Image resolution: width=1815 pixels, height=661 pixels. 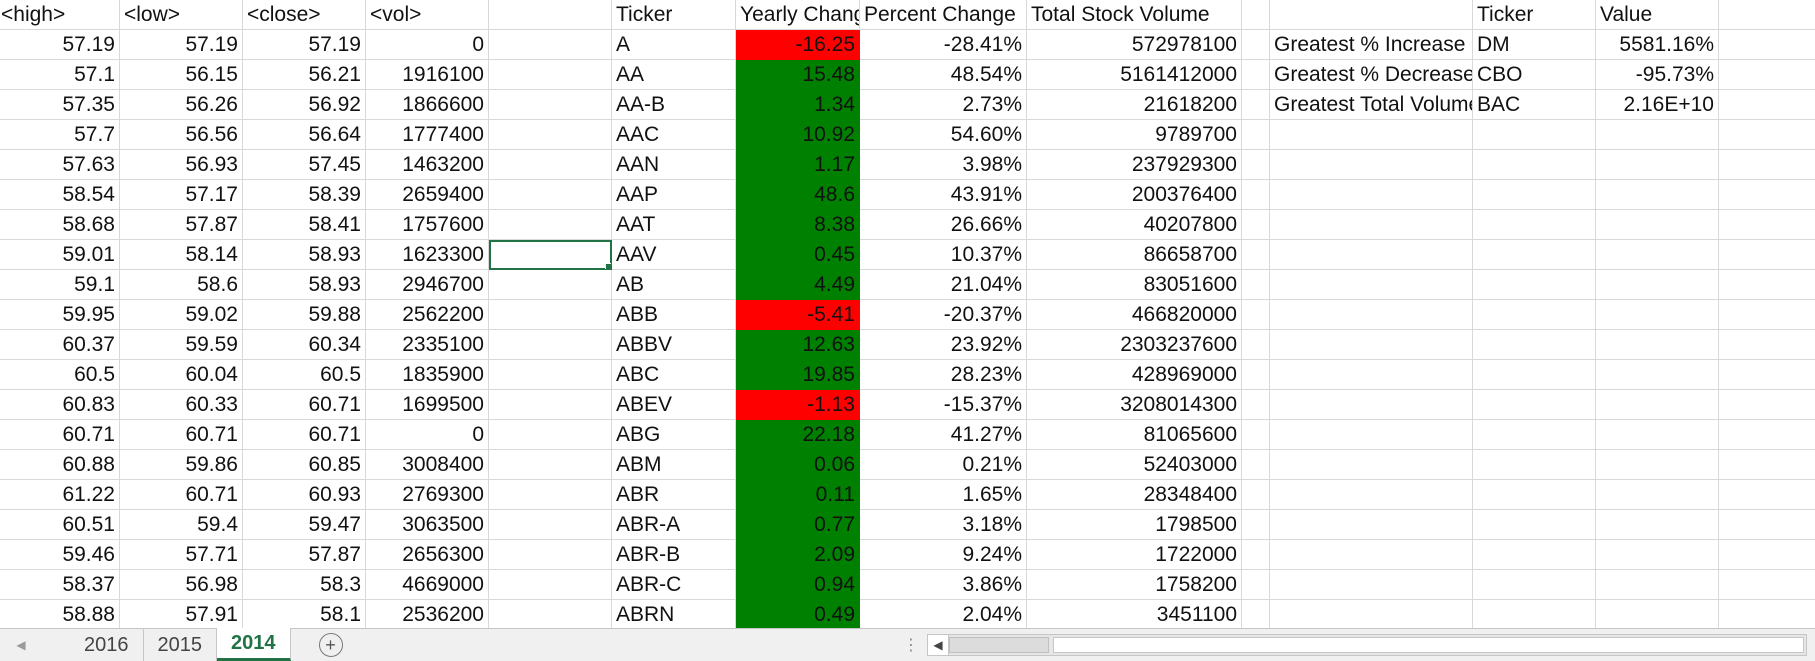 I want to click on cell-high: 59.1, so click(x=60, y=285).